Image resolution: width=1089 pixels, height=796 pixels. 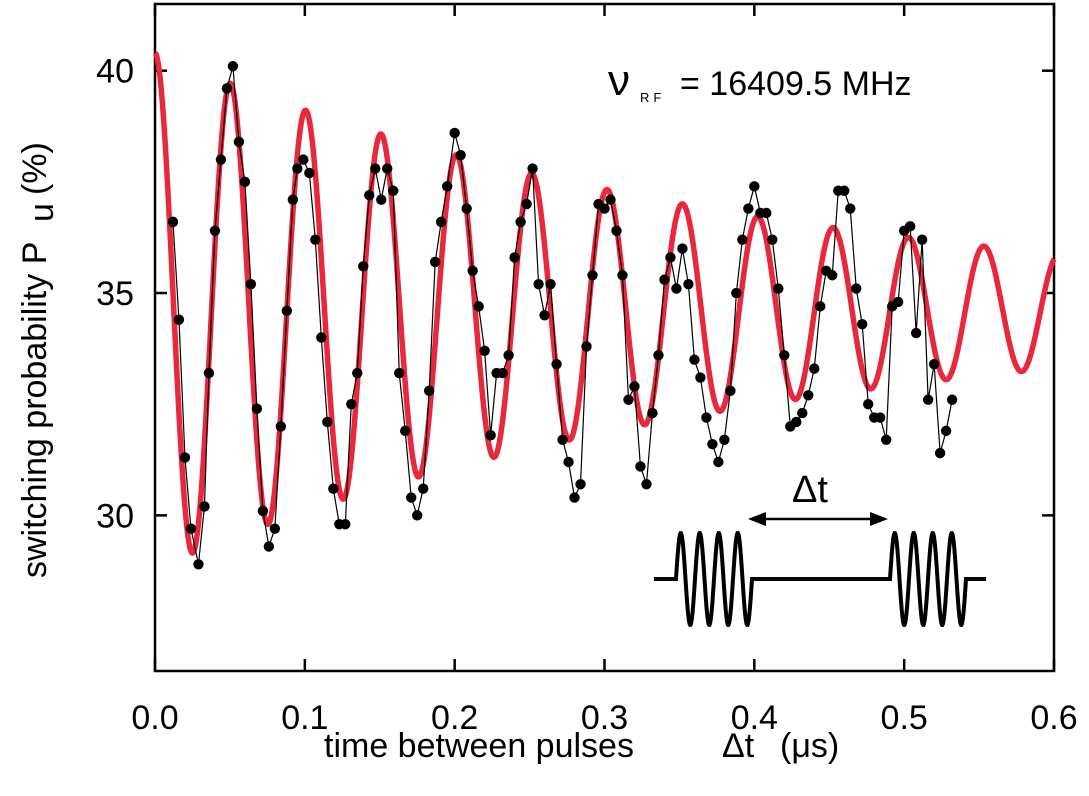 What do you see at coordinates (619, 80) in the screenshot?
I see `nu-symbol: ν` at bounding box center [619, 80].